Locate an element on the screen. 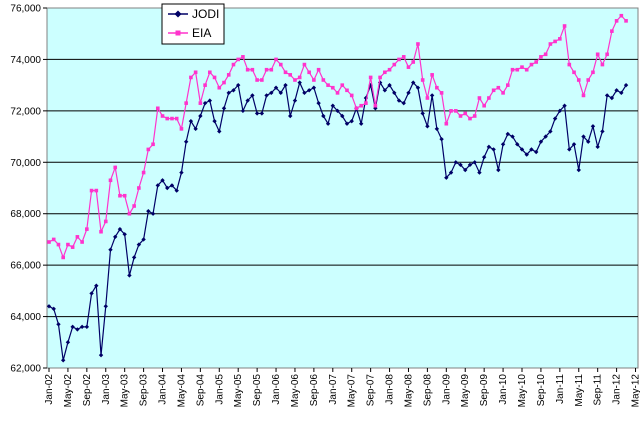 The height and width of the screenshot is (423, 640). x-tick-label: Jan-04 is located at coordinates (163, 389).